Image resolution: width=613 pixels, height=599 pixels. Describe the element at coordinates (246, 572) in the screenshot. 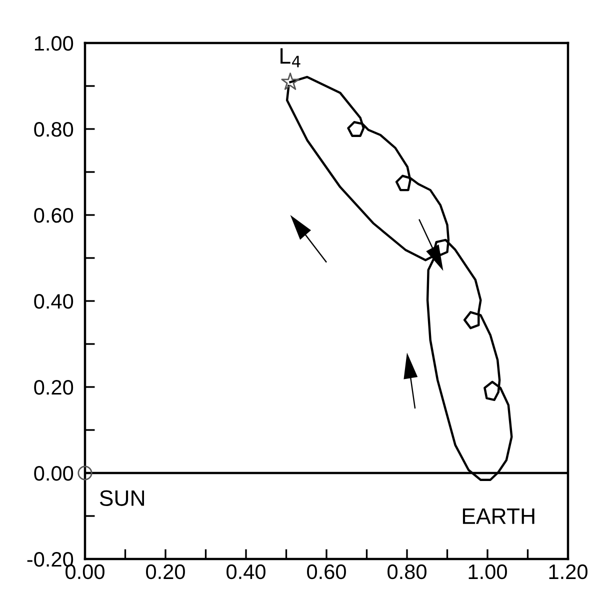

I see `x-tick-label: 0.40` at that location.